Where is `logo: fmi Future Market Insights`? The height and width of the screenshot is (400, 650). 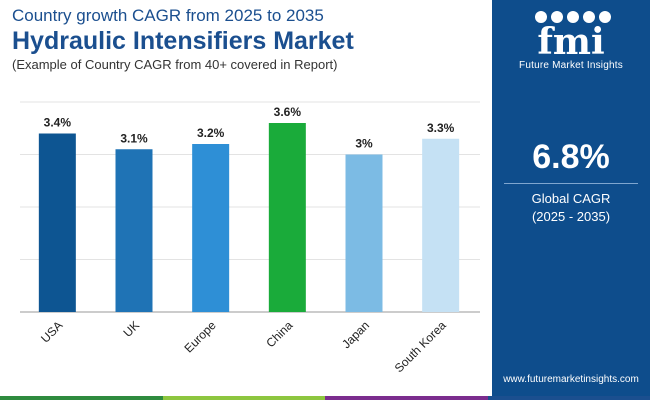 logo: fmi Future Market Insights is located at coordinates (571, 39).